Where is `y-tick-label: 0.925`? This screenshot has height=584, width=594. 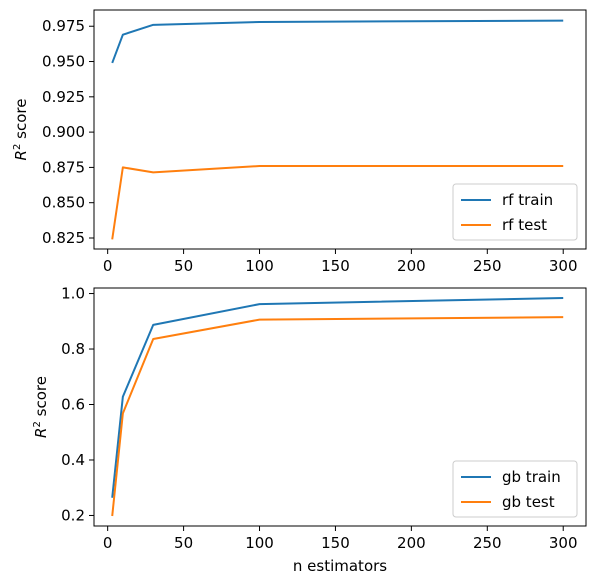 y-tick-label: 0.925 is located at coordinates (63, 97).